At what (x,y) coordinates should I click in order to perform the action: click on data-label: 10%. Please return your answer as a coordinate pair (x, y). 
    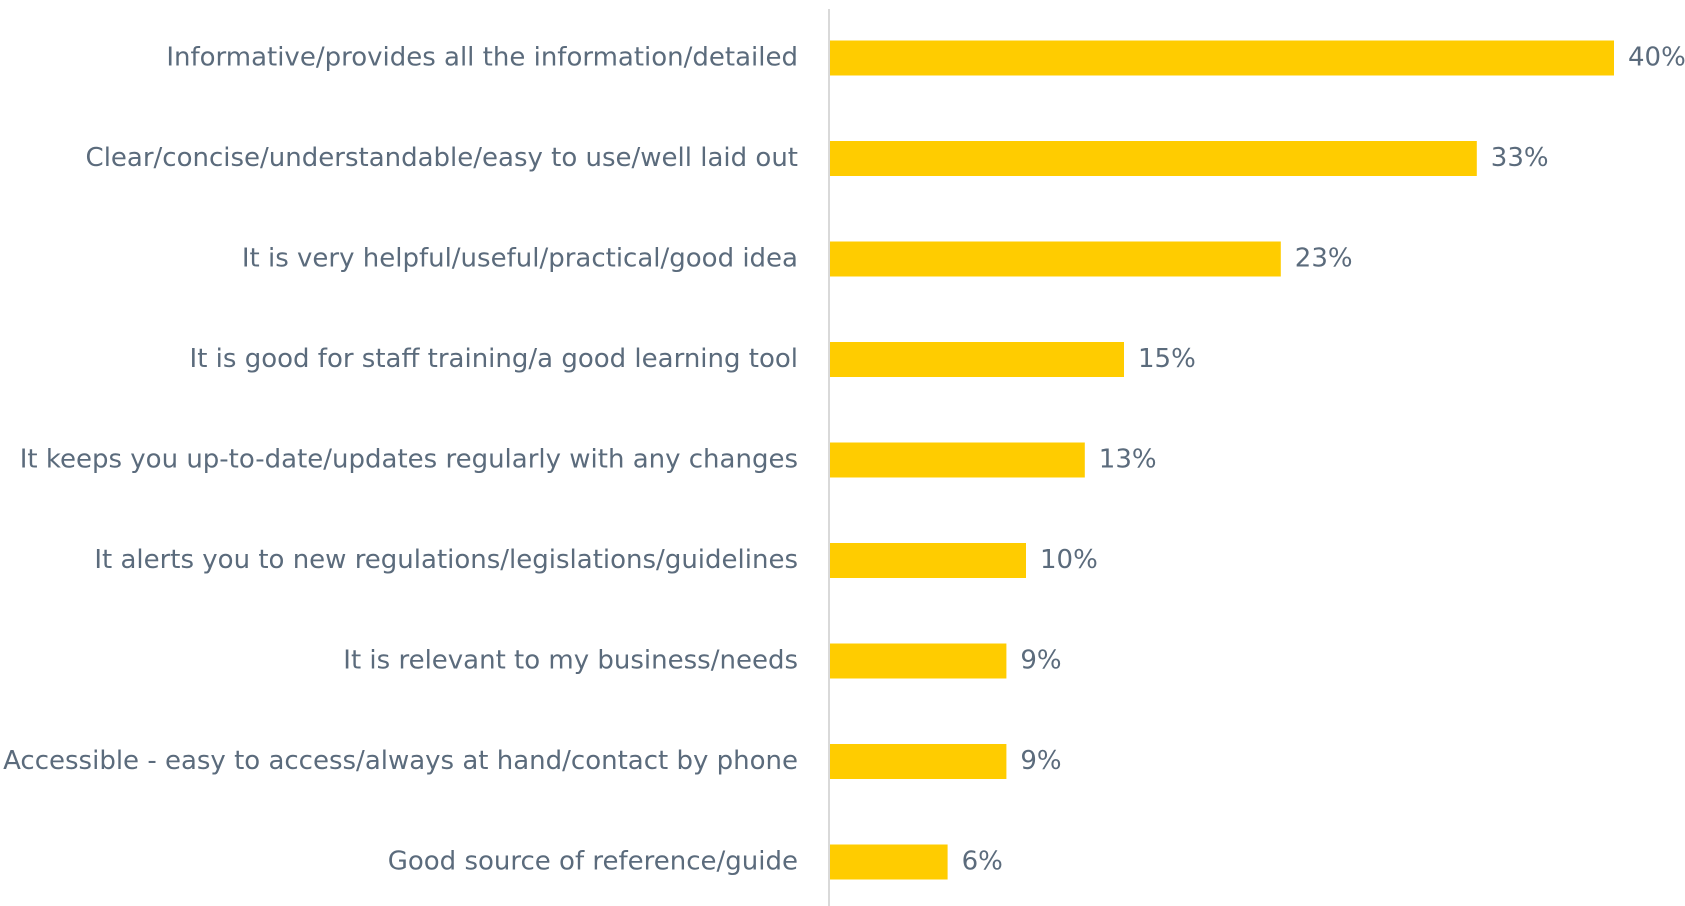
    Looking at the image, I should click on (1069, 560).